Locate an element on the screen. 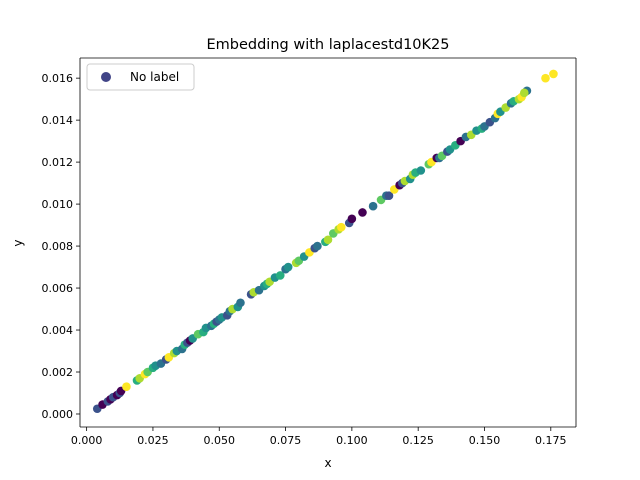 The image size is (640, 480). legend-box is located at coordinates (140, 77).